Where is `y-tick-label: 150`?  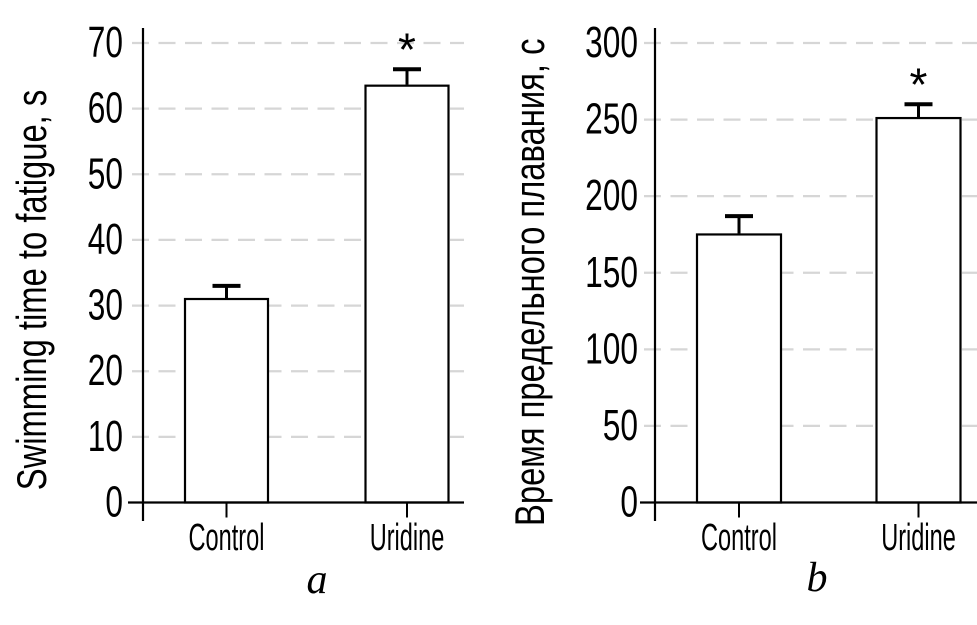
y-tick-label: 150 is located at coordinates (611, 272).